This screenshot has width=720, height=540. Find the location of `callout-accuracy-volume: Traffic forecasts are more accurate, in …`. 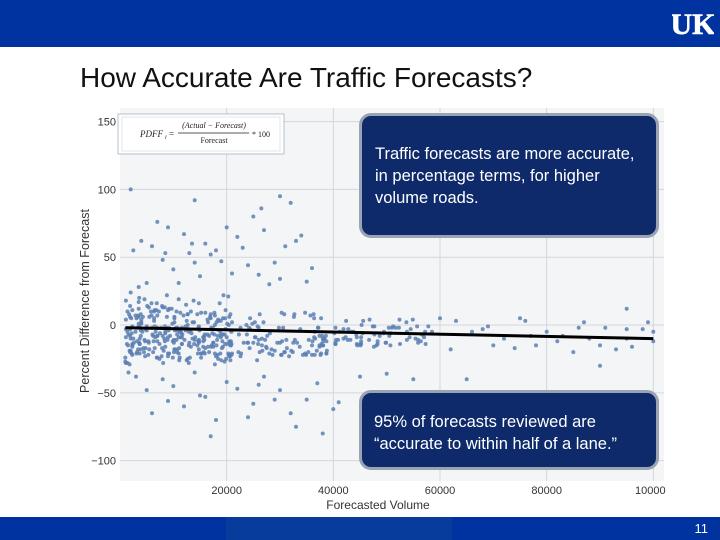

callout-accuracy-volume: Traffic forecasts are more accurate, in … is located at coordinates (509, 175).